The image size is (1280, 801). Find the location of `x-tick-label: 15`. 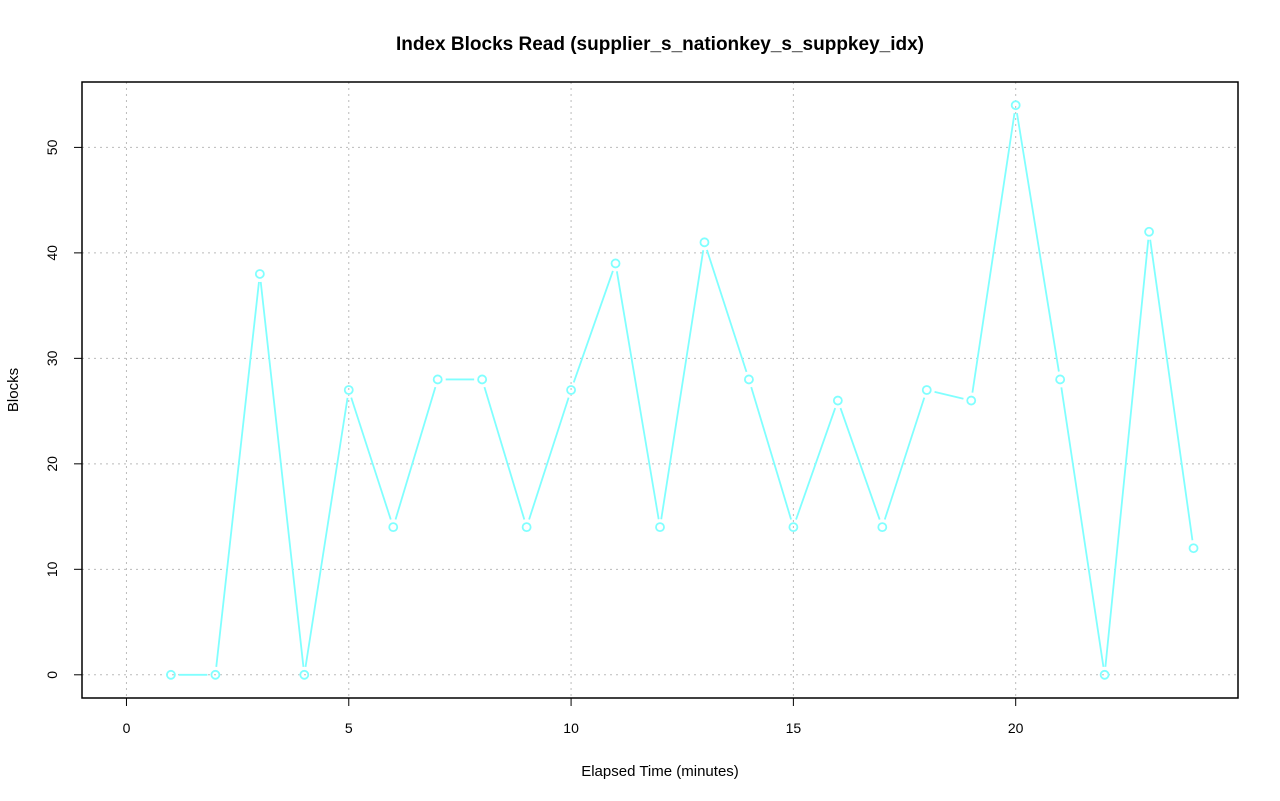

x-tick-label: 15 is located at coordinates (794, 728).